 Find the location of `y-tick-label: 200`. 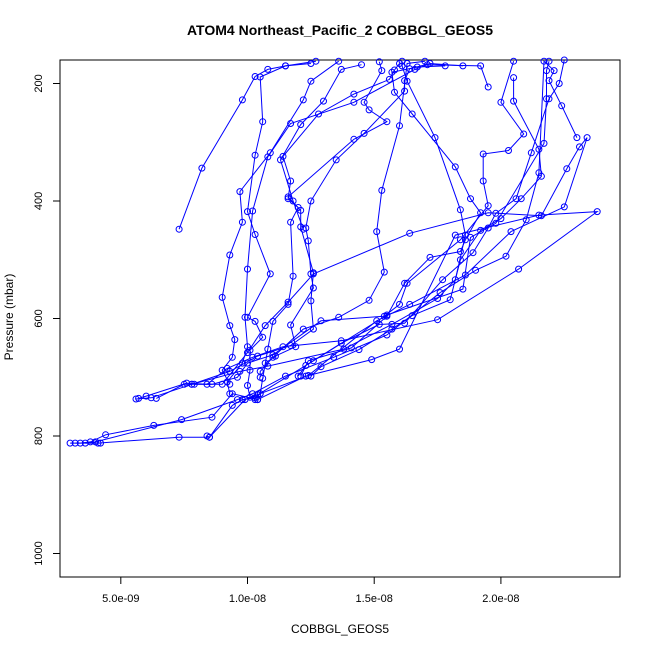

y-tick-label: 200 is located at coordinates (39, 83).